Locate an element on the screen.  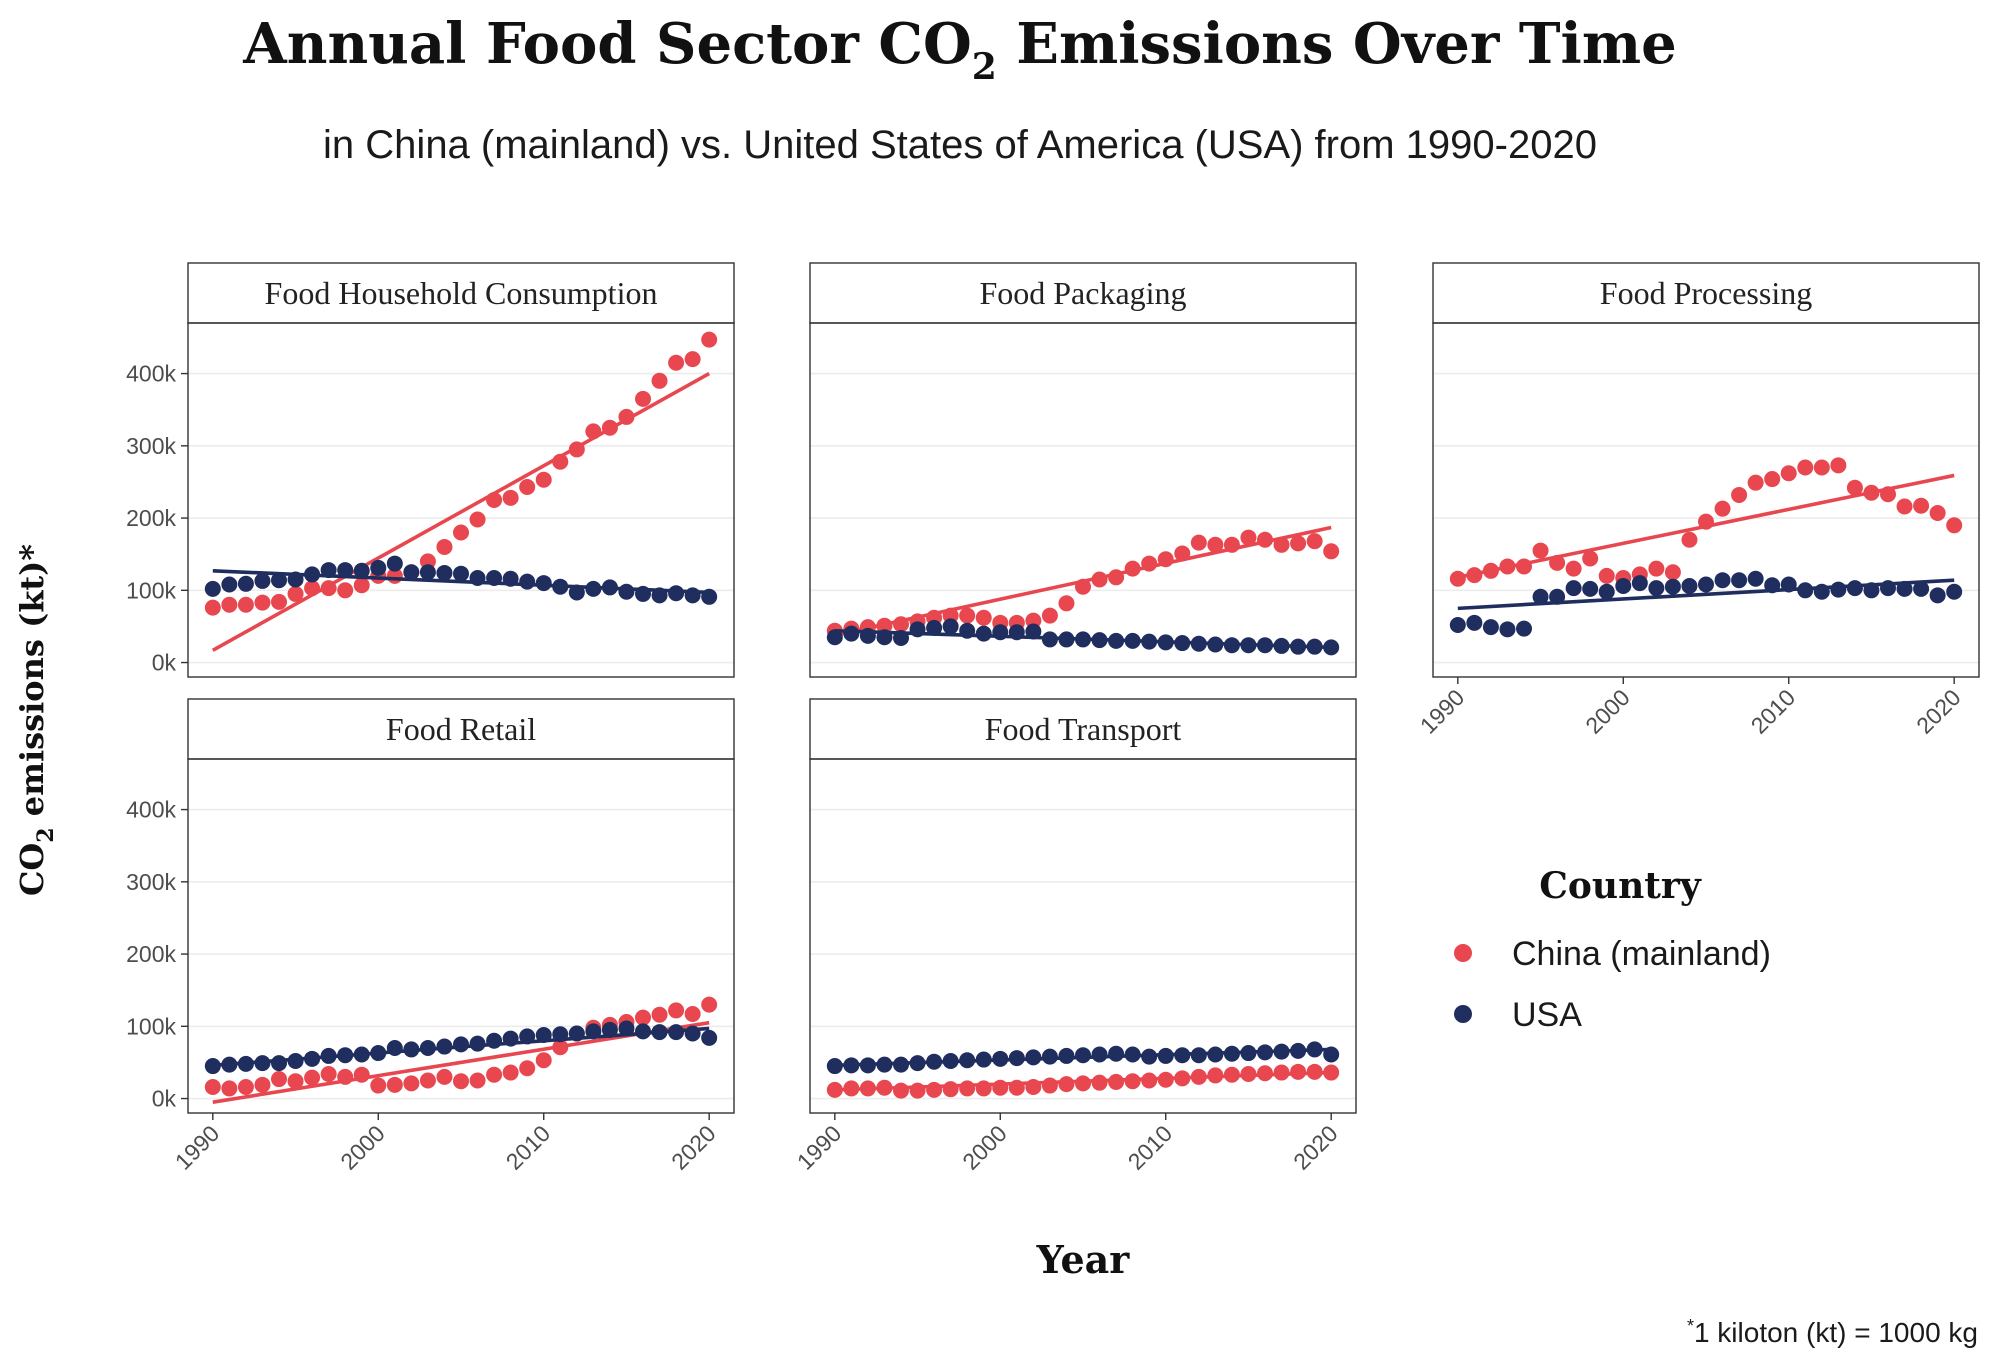
x-tick-label: 2020 is located at coordinates (1938, 711).